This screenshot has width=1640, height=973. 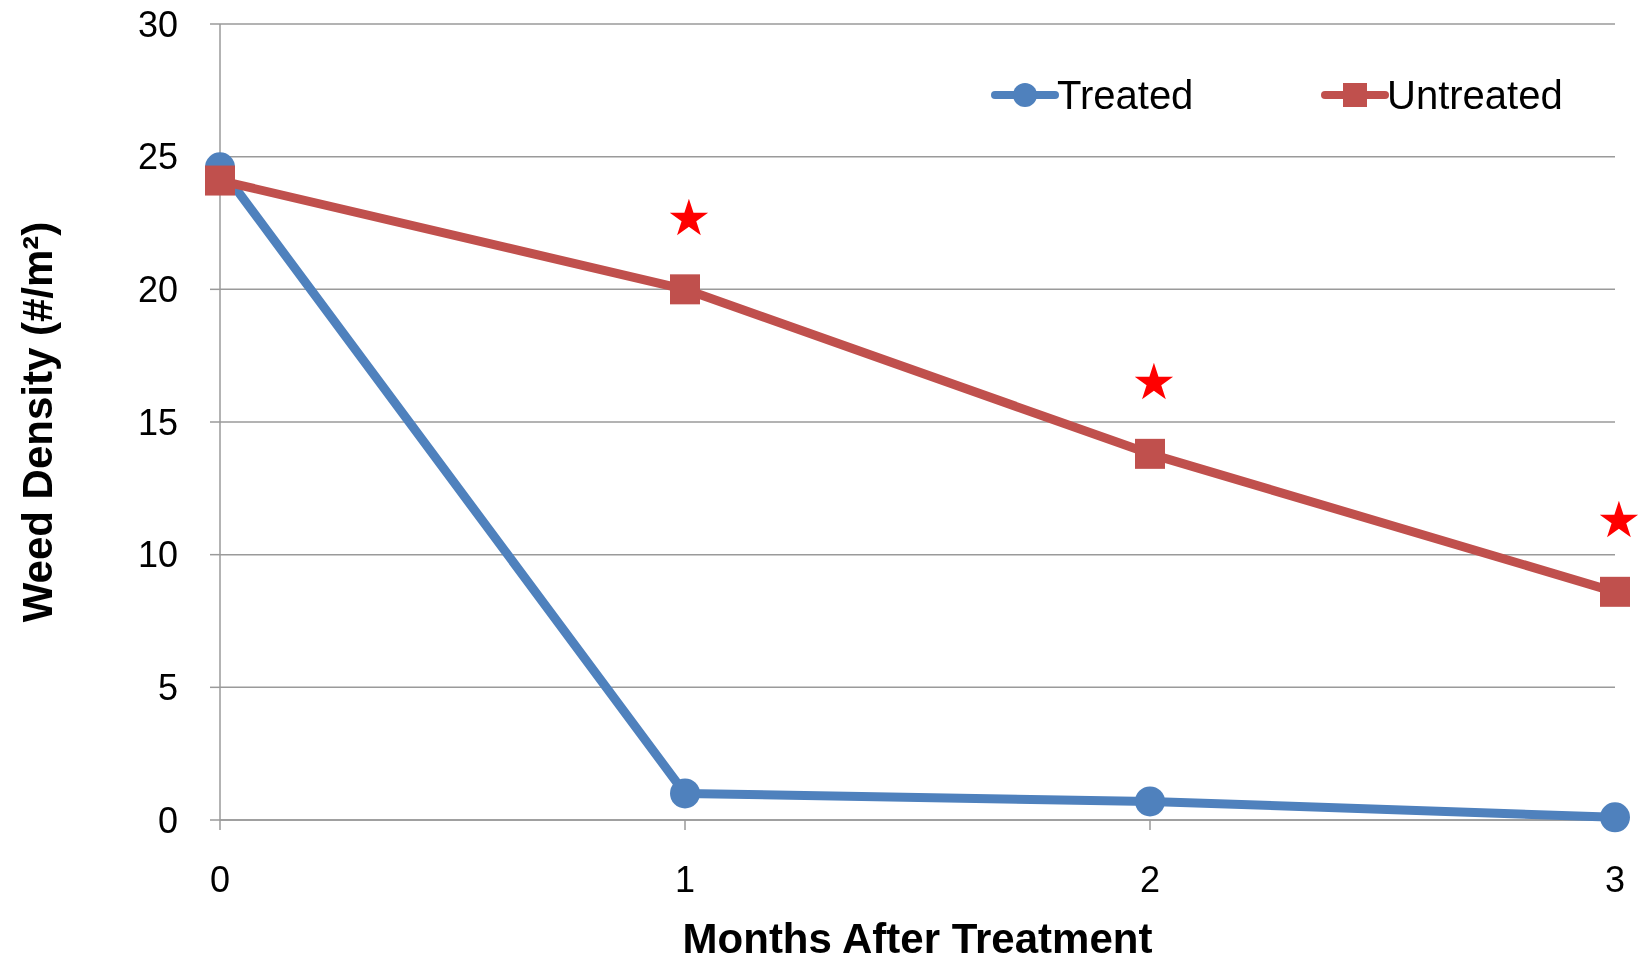 I want to click on y-tick-label: 5, so click(x=167, y=687).